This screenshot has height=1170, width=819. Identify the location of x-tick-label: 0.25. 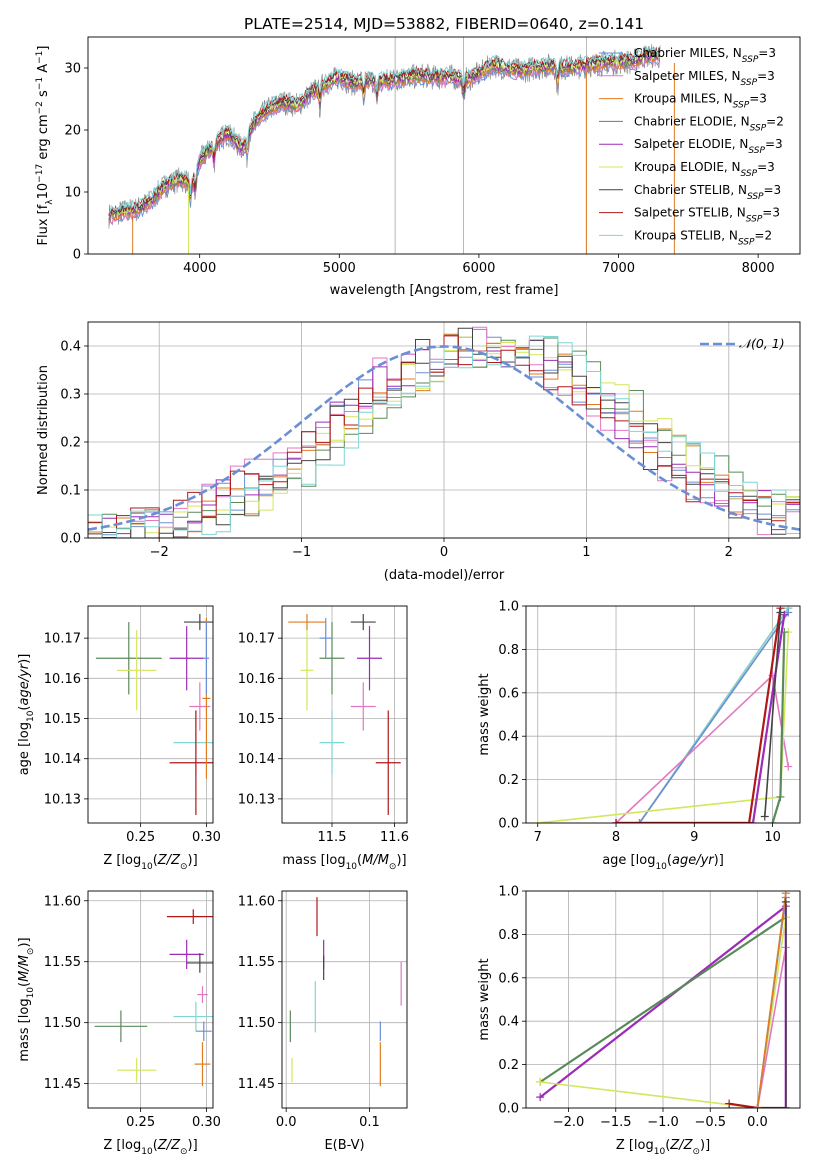
(140, 1122).